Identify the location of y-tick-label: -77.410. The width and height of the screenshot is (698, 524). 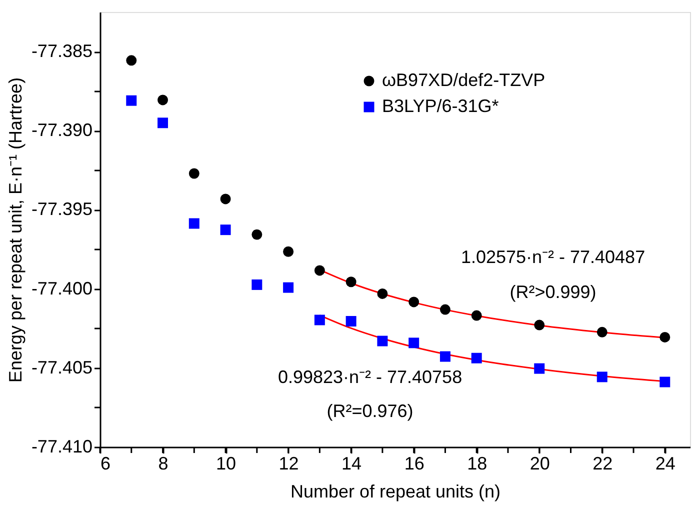
(61, 446).